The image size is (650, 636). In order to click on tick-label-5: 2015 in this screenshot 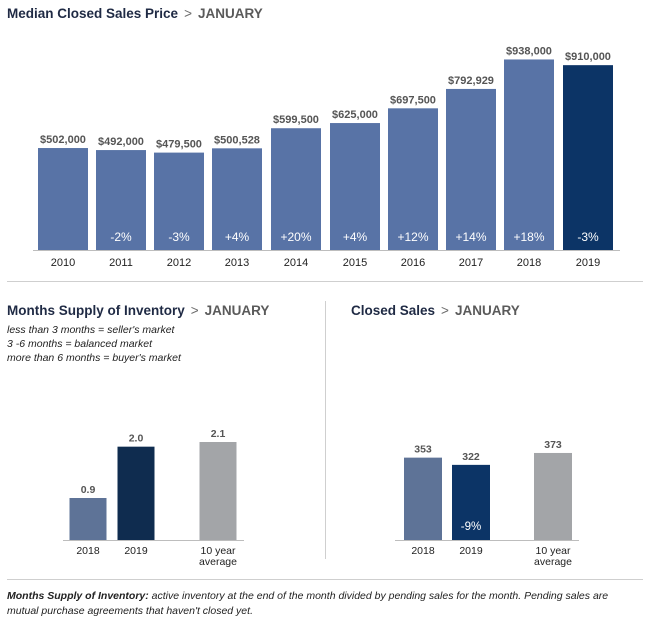, I will do `click(355, 263)`.